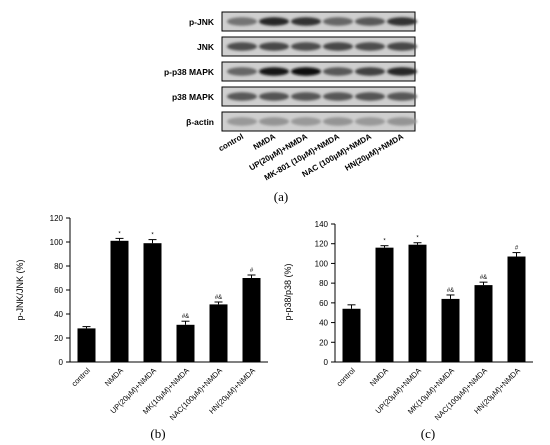  I want to click on y-ticks: 0 20 40 60 80 100 120, so click(60, 290).